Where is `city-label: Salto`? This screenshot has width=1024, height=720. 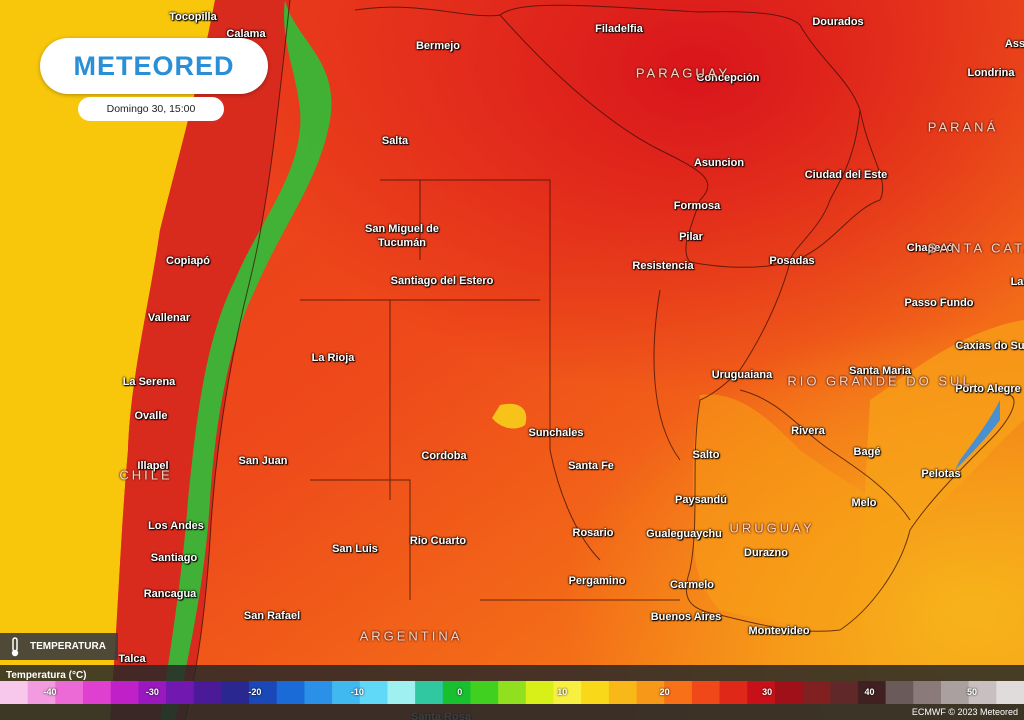
city-label: Salto is located at coordinates (706, 455).